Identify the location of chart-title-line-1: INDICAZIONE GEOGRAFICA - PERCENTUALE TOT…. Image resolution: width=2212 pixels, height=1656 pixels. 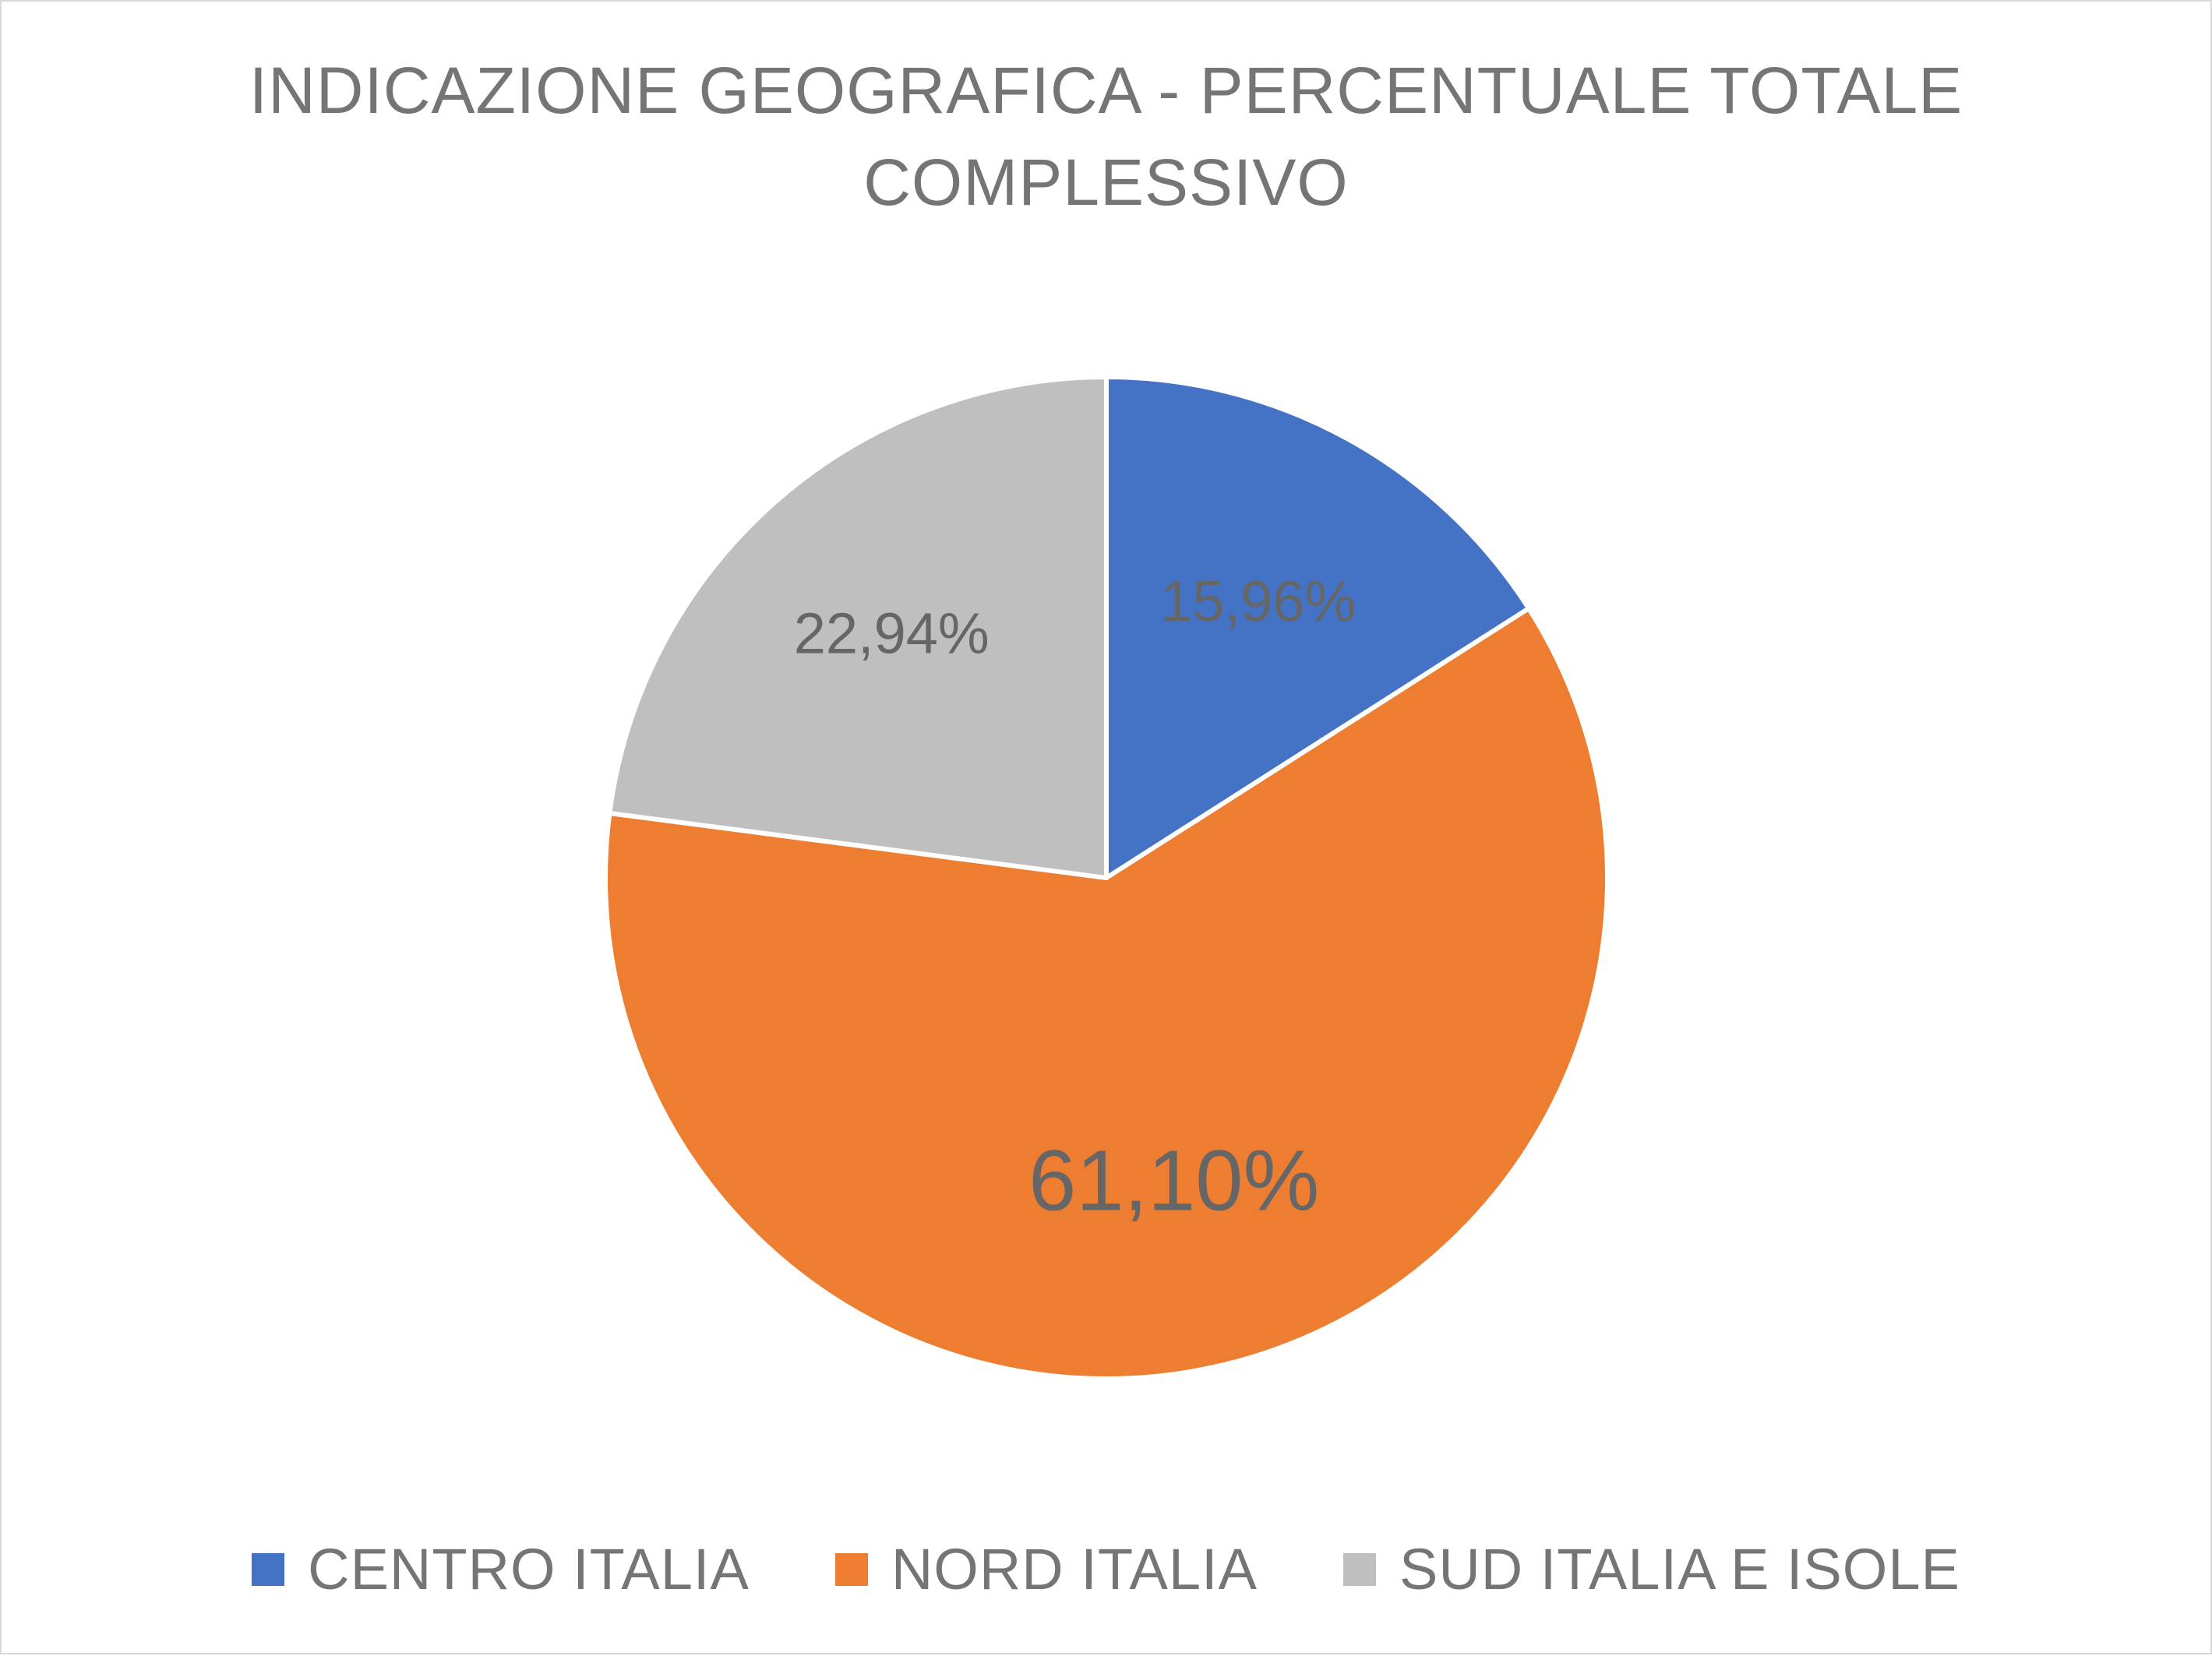
(1106, 90).